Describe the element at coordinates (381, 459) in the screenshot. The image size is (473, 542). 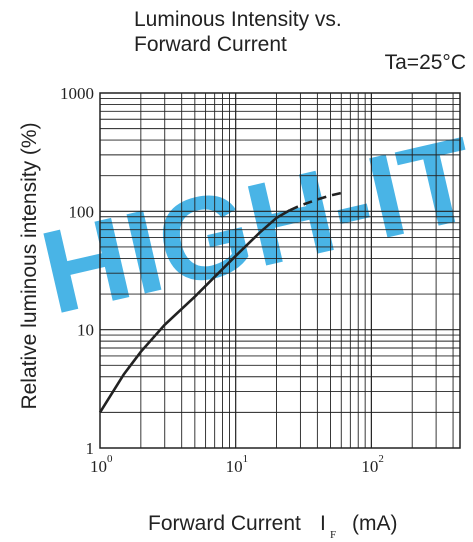
I see `x-tick-exponent: 2` at that location.